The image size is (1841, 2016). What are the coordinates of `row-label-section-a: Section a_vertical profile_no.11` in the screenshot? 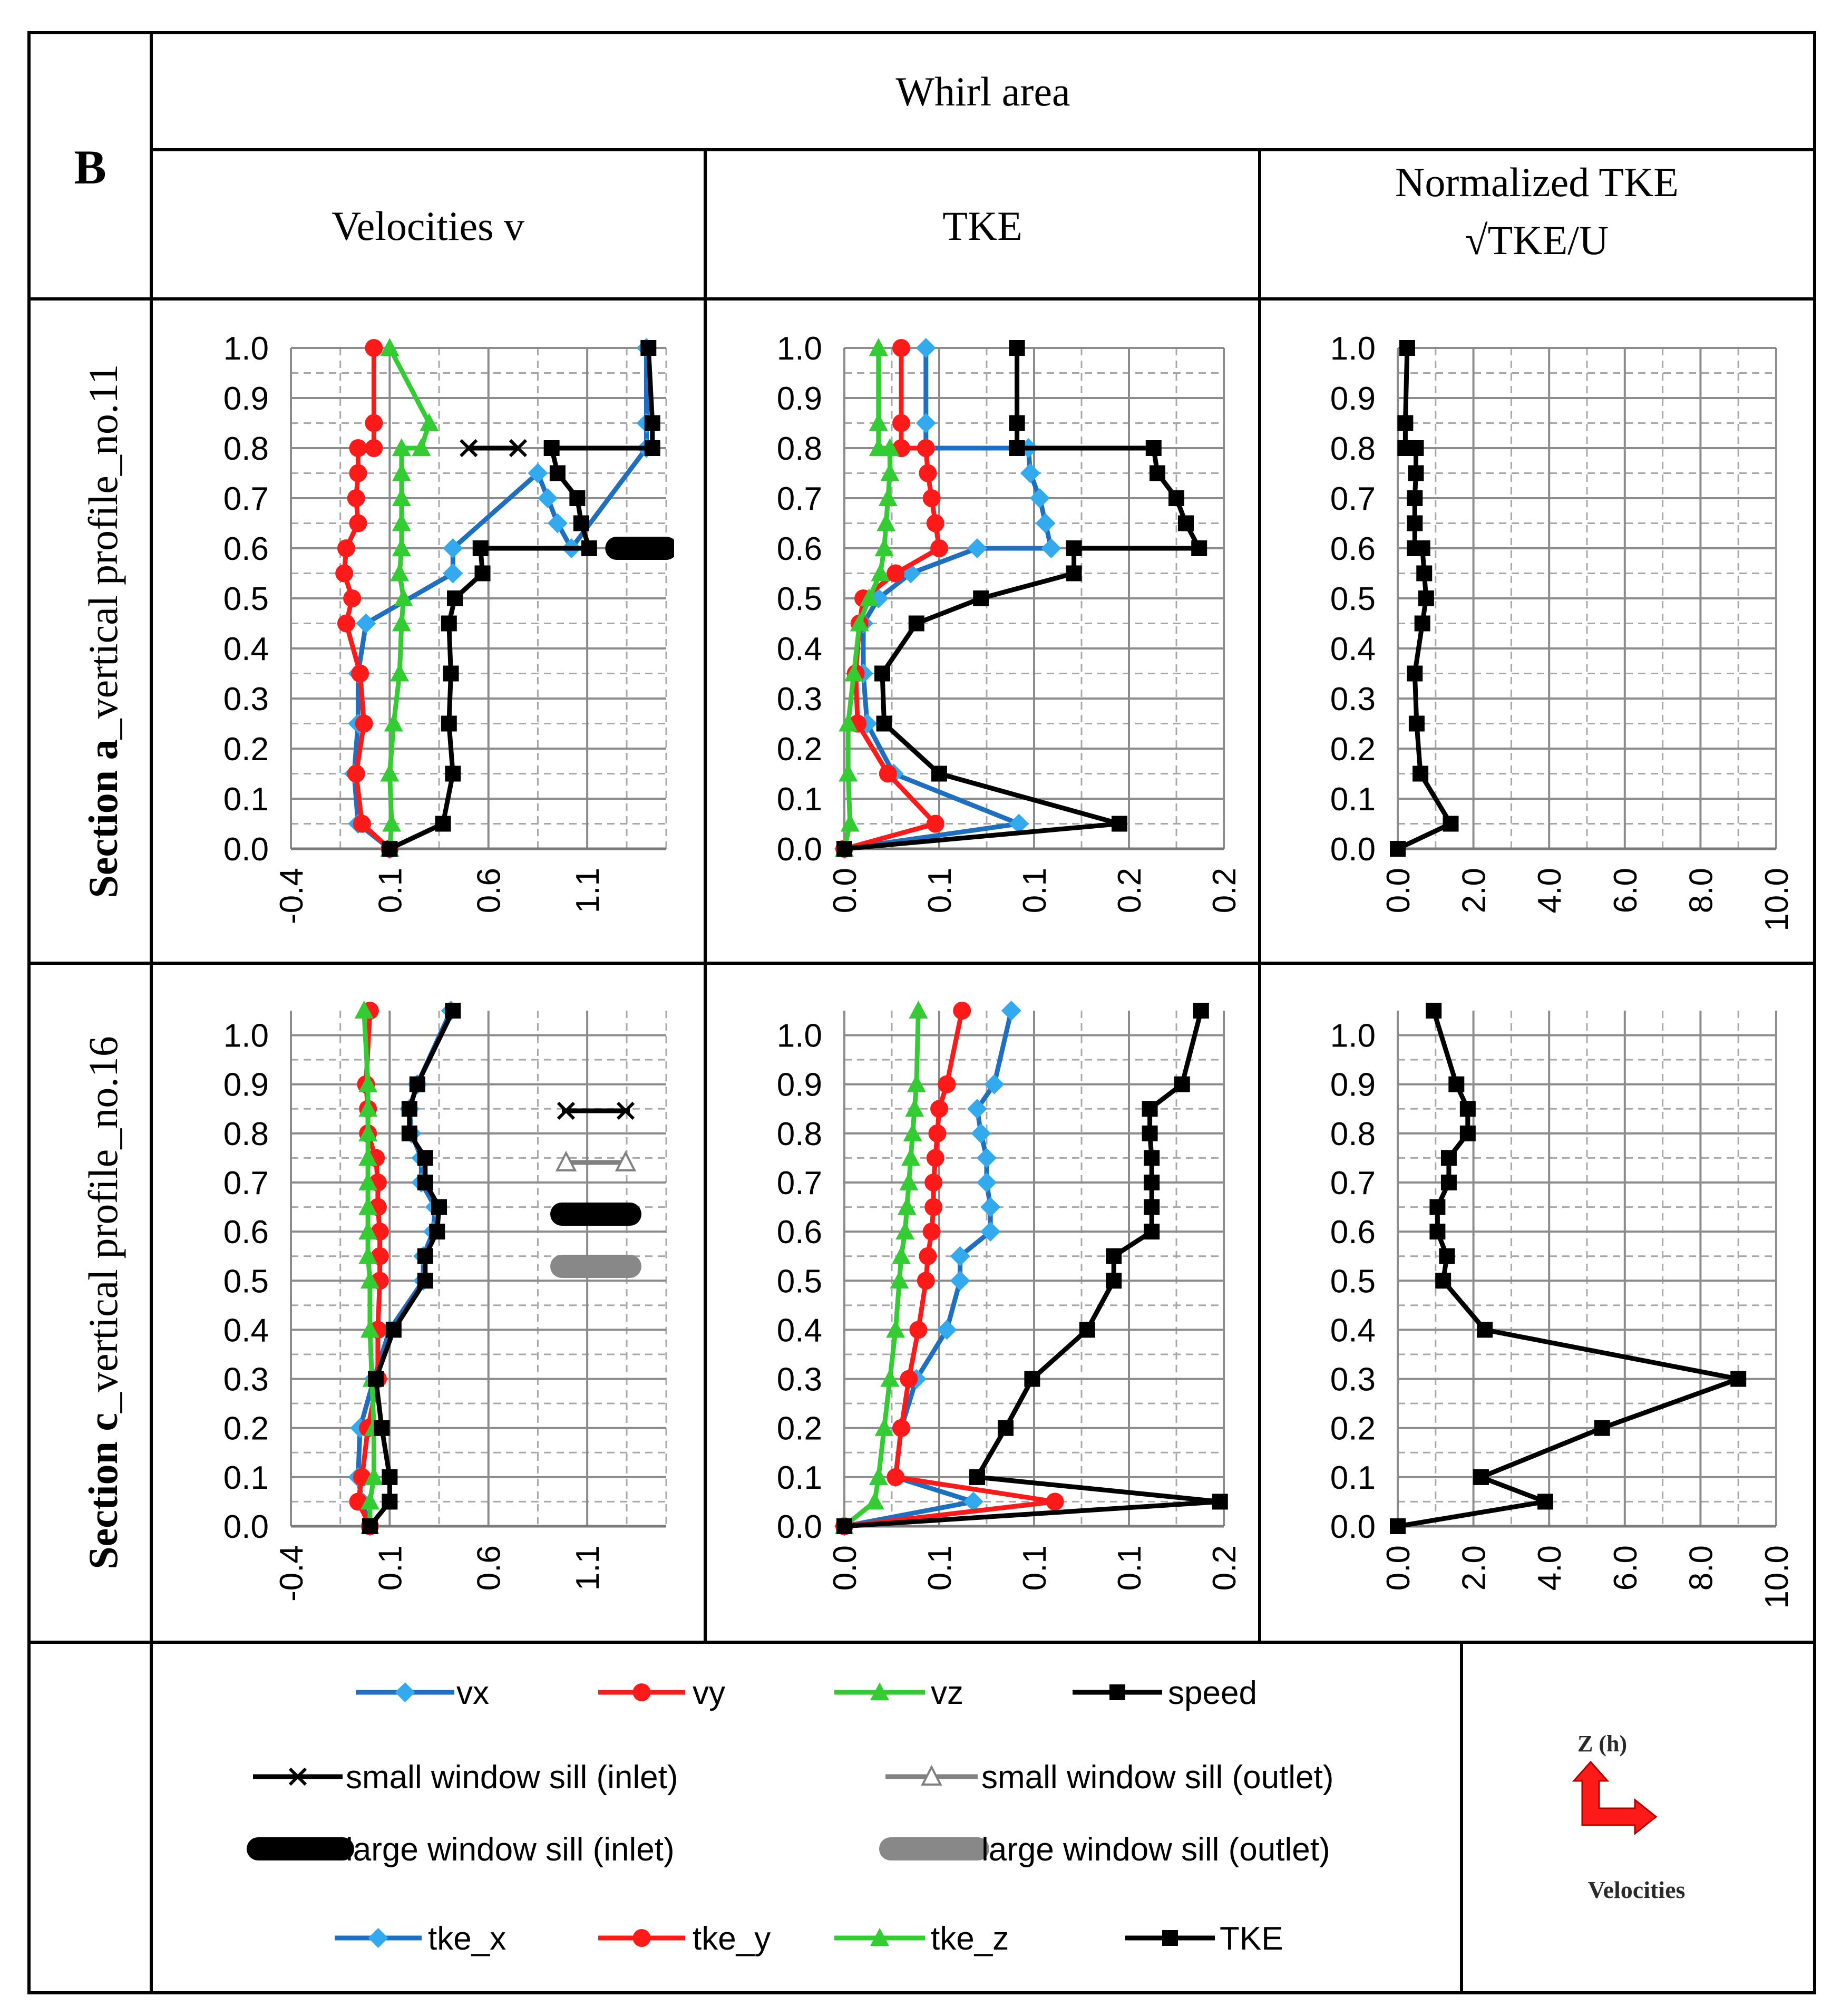 It's located at (103, 631).